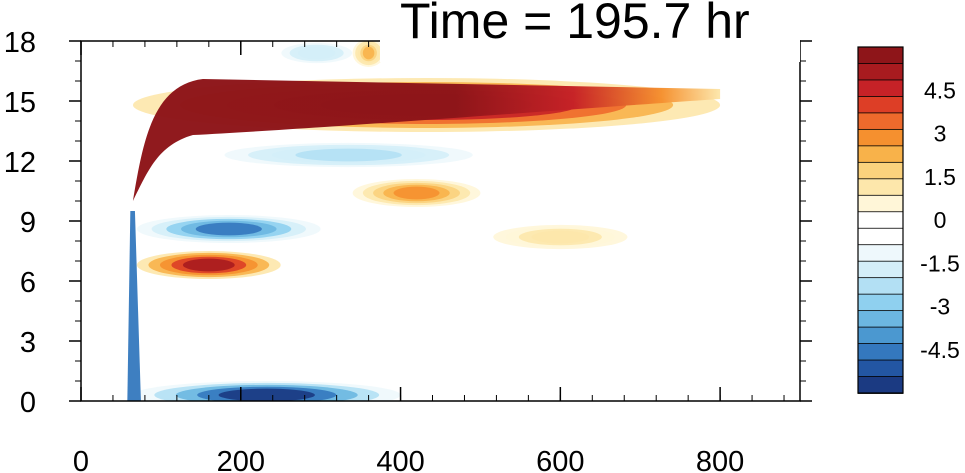 This screenshot has height=473, width=965. Describe the element at coordinates (20, 43) in the screenshot. I see `y-tick-label: 18` at that location.